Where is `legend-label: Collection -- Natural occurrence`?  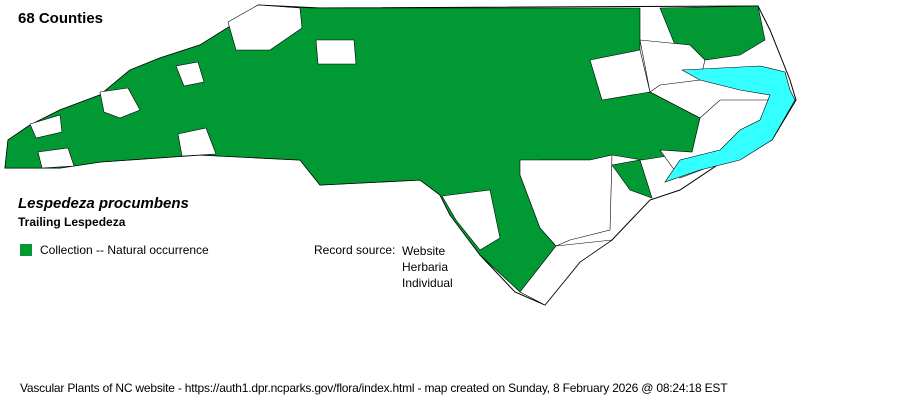 legend-label: Collection -- Natural occurrence is located at coordinates (124, 250).